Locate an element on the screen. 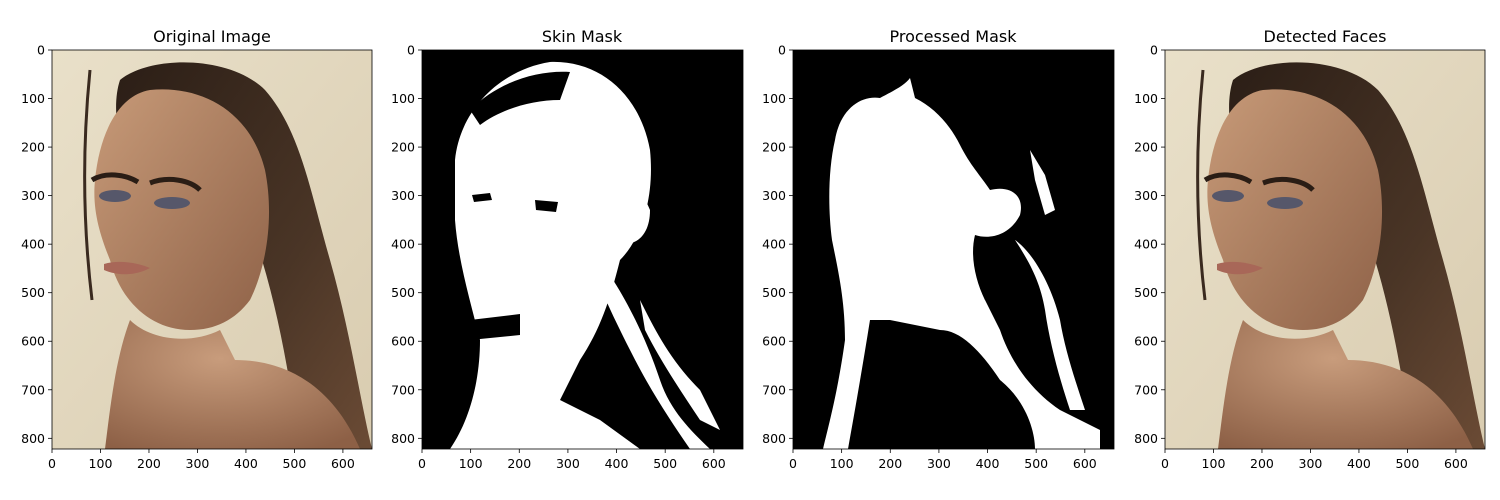  panel-title: Detected Faces is located at coordinates (1325, 36).